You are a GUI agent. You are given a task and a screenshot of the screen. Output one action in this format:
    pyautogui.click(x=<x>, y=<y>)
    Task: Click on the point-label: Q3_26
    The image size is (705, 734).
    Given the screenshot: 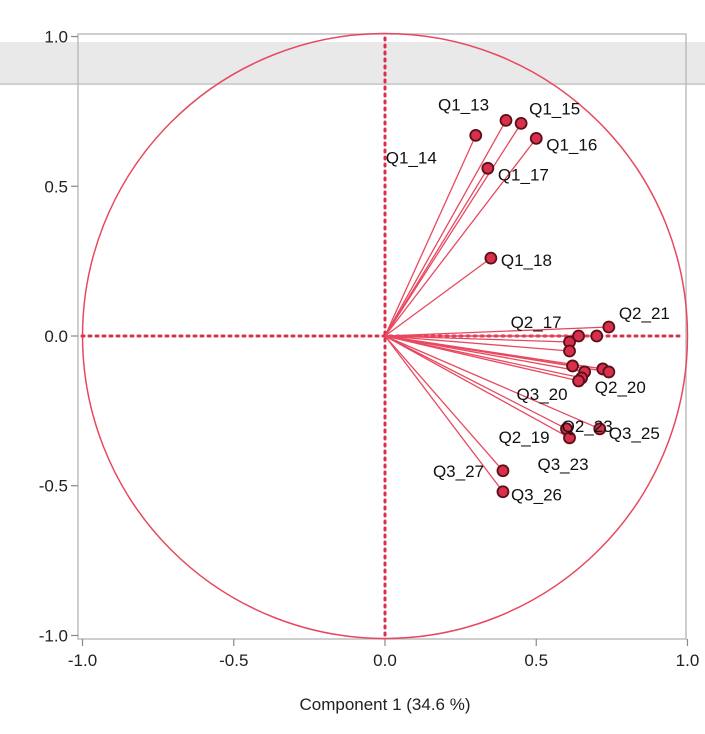 What is the action you would take?
    pyautogui.click(x=536, y=495)
    